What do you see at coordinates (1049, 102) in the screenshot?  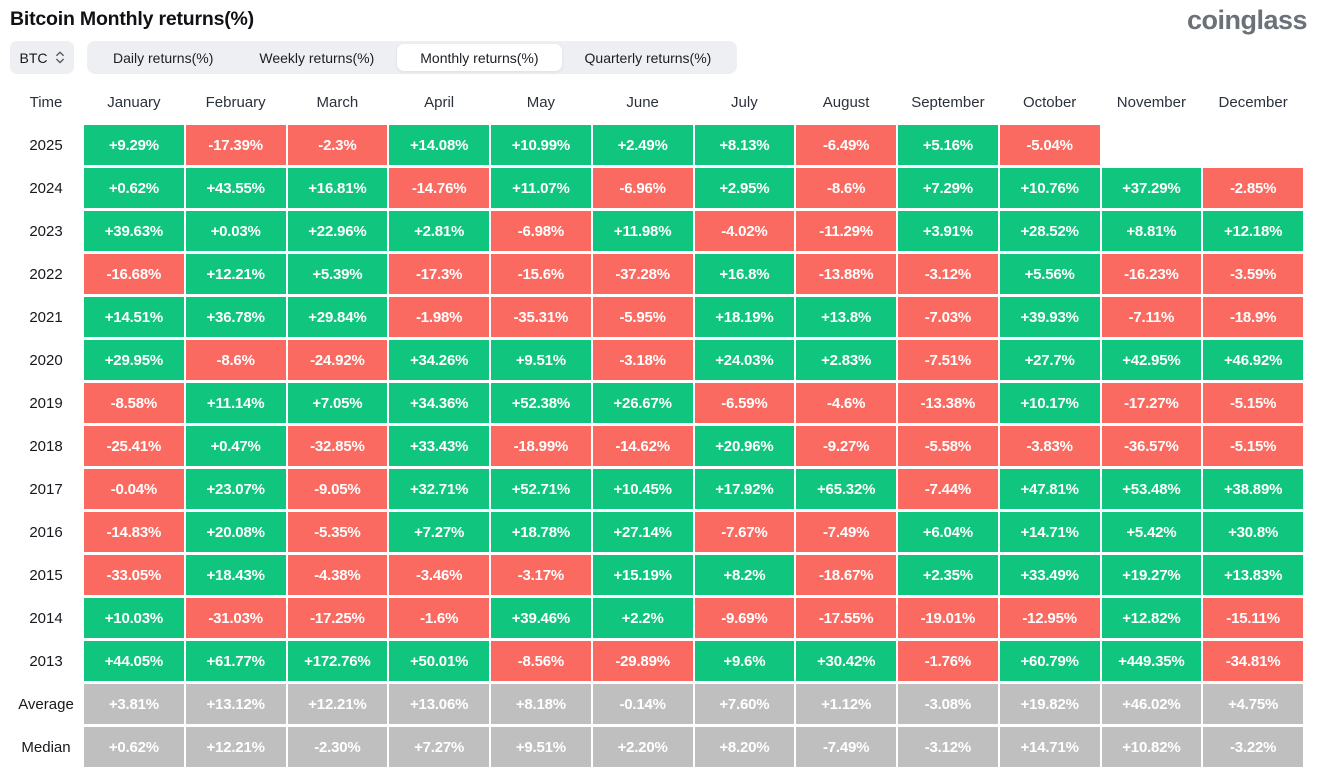 I see `month-header: October` at bounding box center [1049, 102].